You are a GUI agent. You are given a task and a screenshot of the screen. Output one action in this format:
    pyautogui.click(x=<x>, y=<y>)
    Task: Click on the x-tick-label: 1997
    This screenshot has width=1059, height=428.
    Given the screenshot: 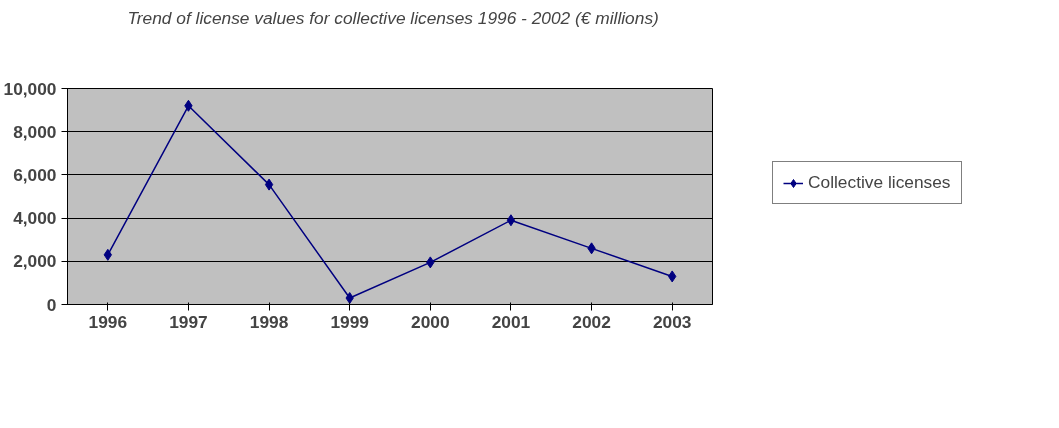 What is the action you would take?
    pyautogui.click(x=188, y=321)
    